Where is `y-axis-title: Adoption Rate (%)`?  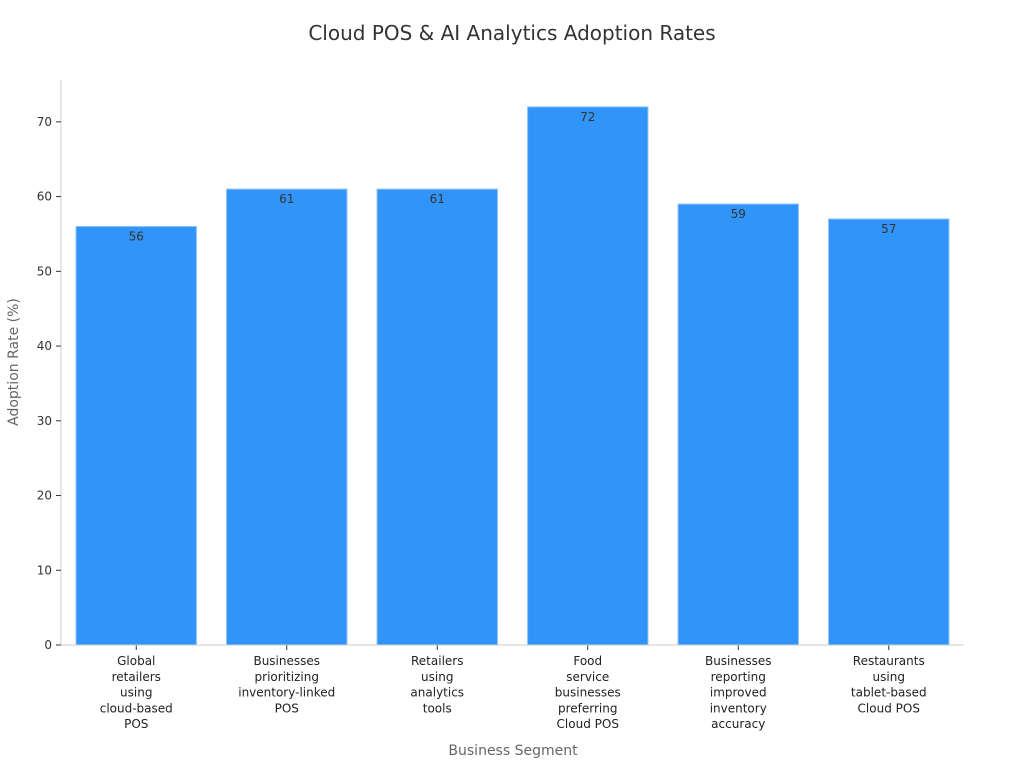
y-axis-title: Adoption Rate (%) is located at coordinates (14, 362).